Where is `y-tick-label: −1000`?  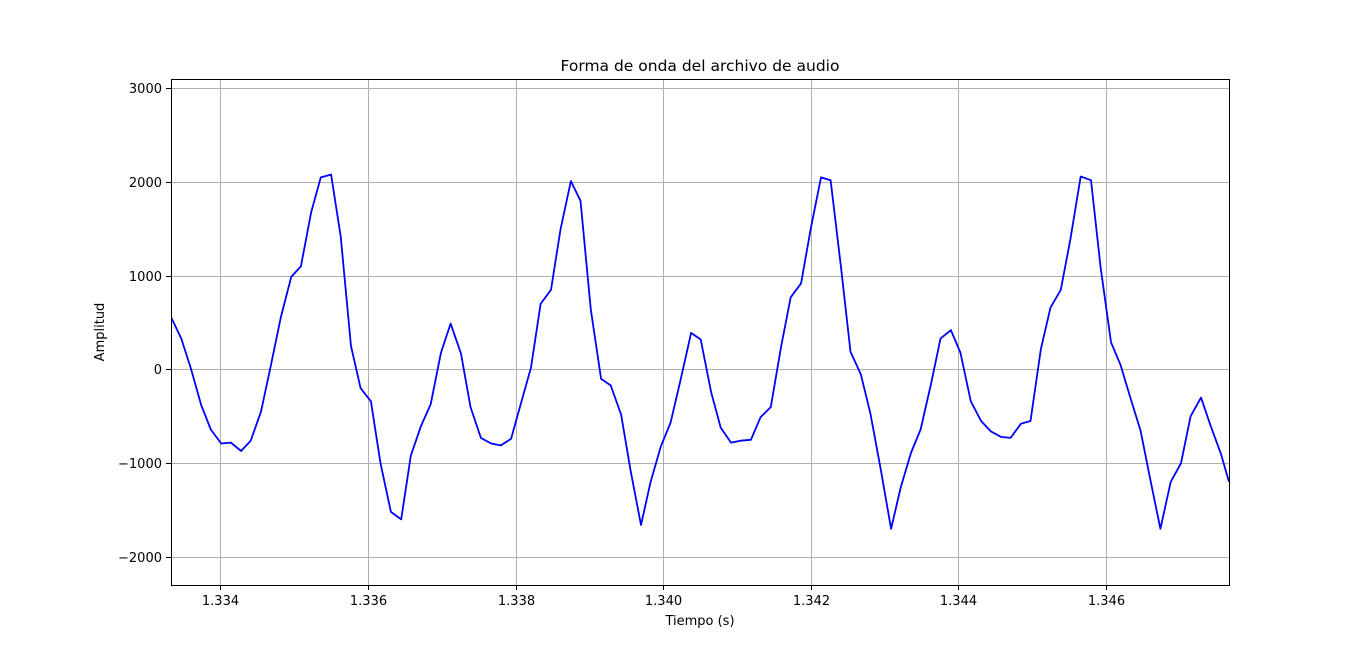
y-tick-label: −1000 is located at coordinates (140, 464).